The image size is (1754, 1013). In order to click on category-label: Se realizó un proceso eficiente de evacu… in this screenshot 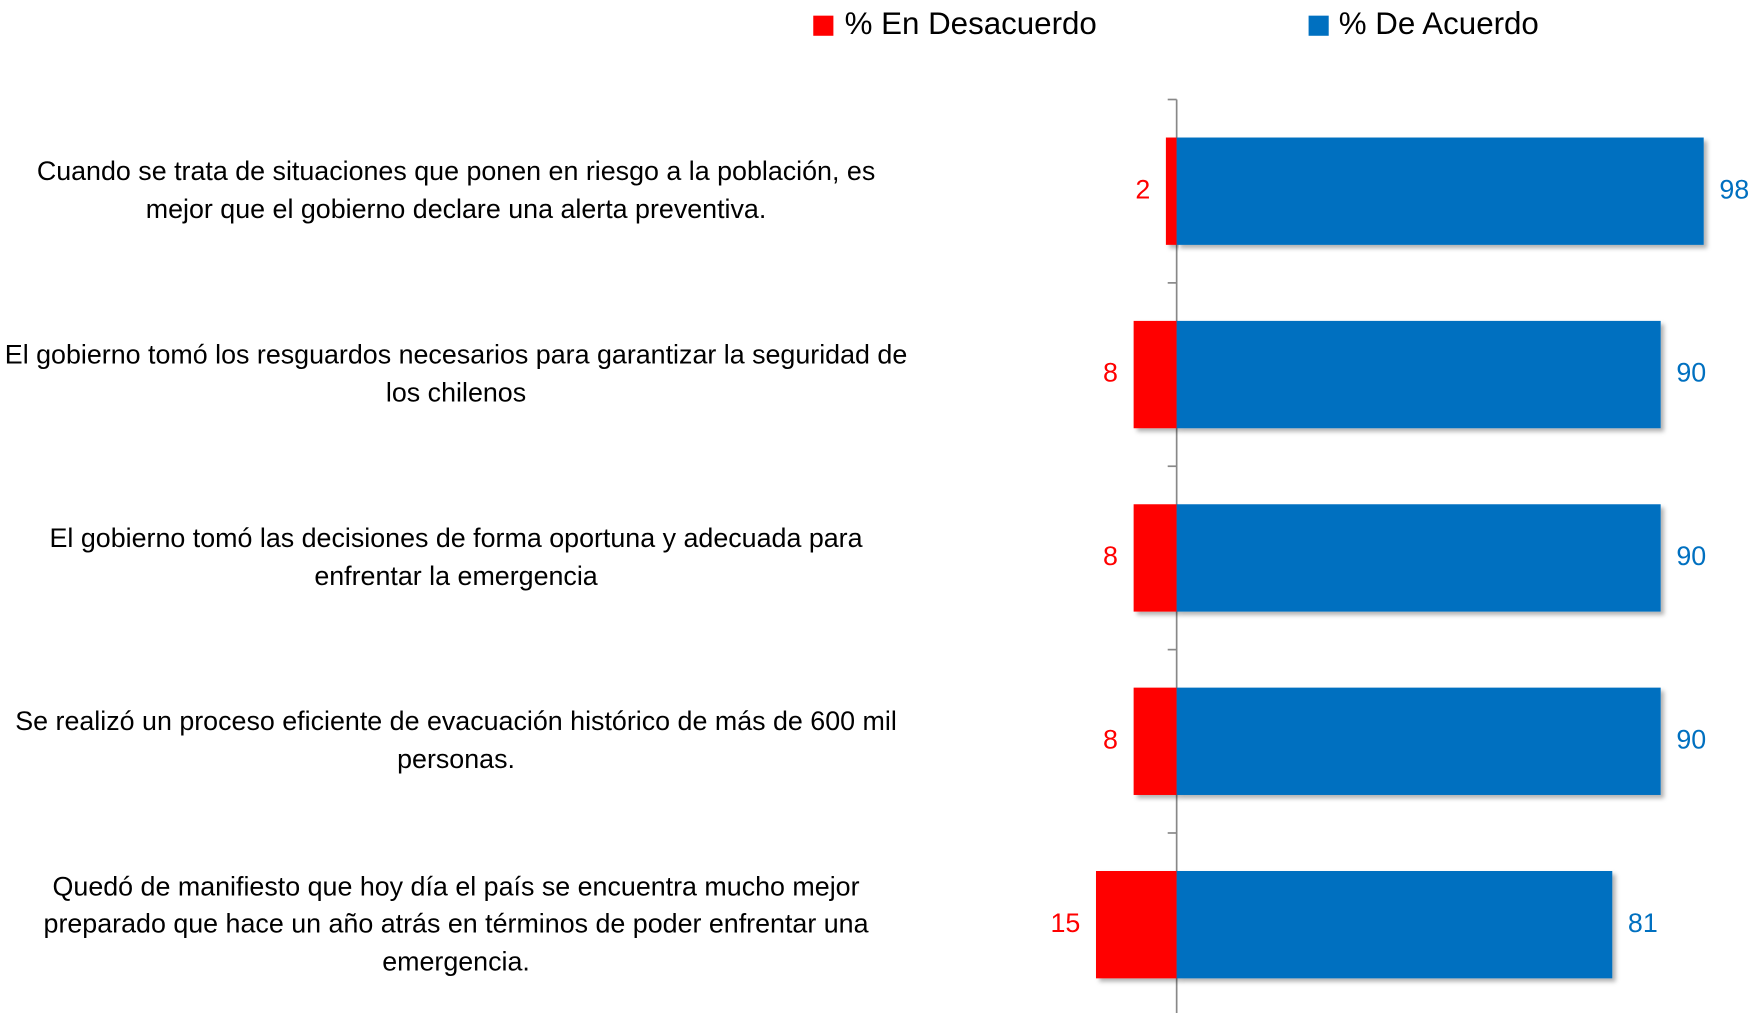, I will do `click(456, 741)`.